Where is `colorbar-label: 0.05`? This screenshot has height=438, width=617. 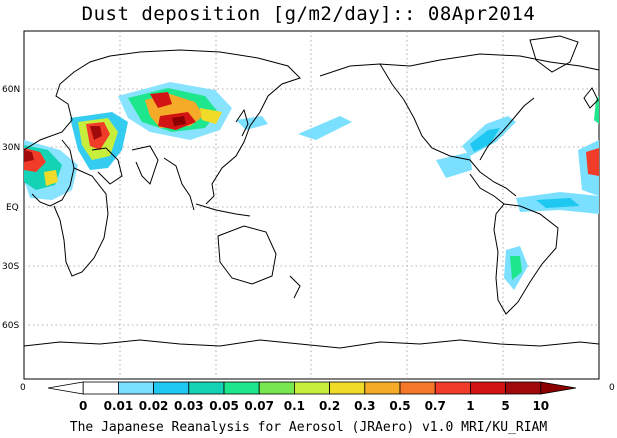
colorbar-label: 0.05 is located at coordinates (224, 406).